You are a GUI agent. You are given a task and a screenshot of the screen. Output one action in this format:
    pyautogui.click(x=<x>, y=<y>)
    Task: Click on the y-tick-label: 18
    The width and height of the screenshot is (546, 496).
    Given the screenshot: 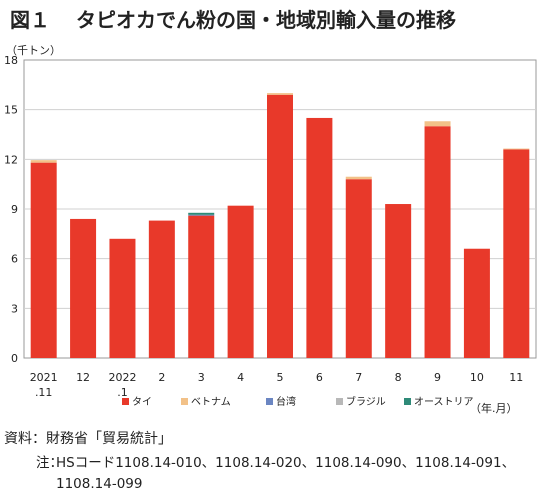 What is the action you would take?
    pyautogui.click(x=11, y=60)
    